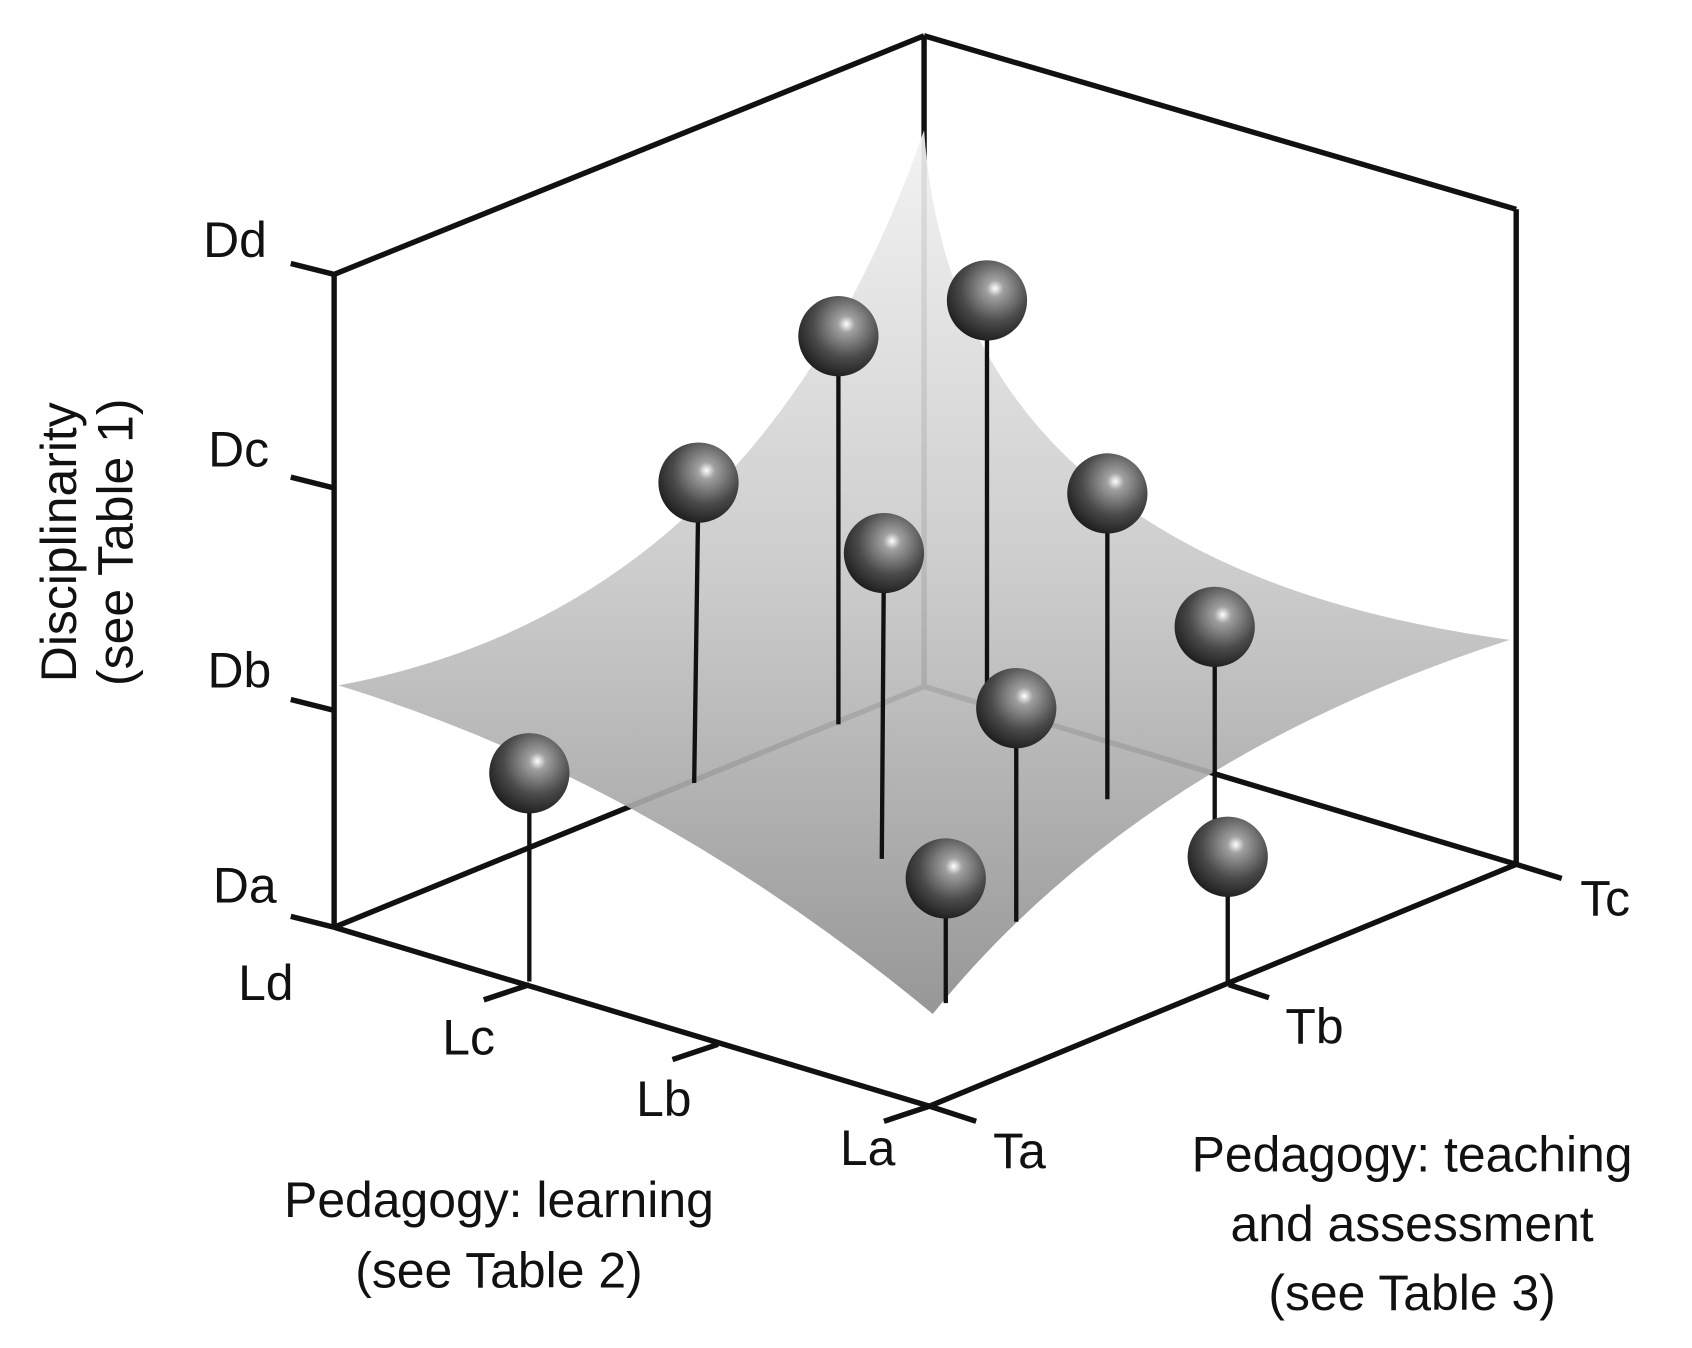  I want to click on axis-title-line: and assessment, so click(1412, 1224).